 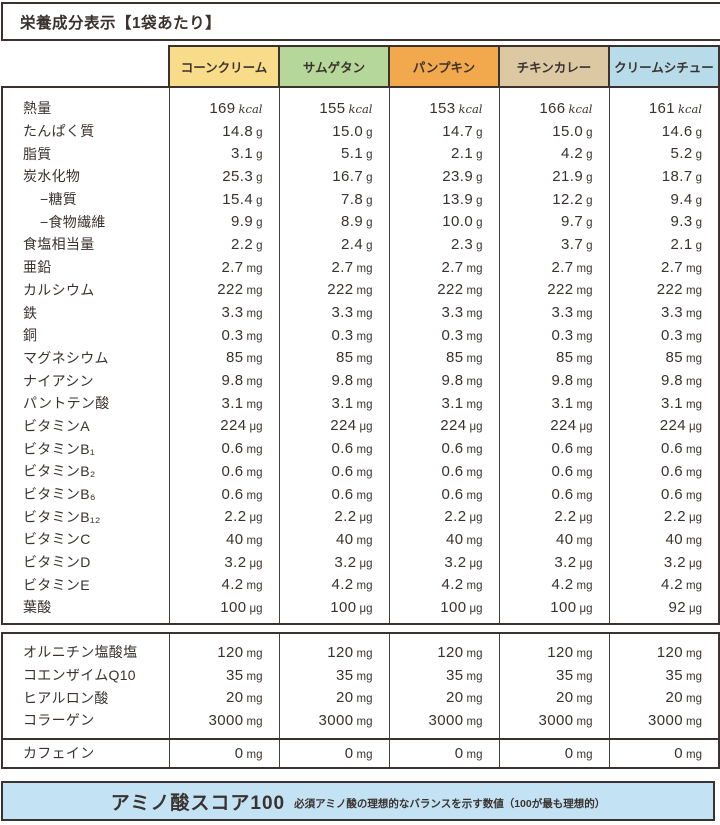 I want to click on value-cell: 2.2 μg, so click(x=553, y=517).